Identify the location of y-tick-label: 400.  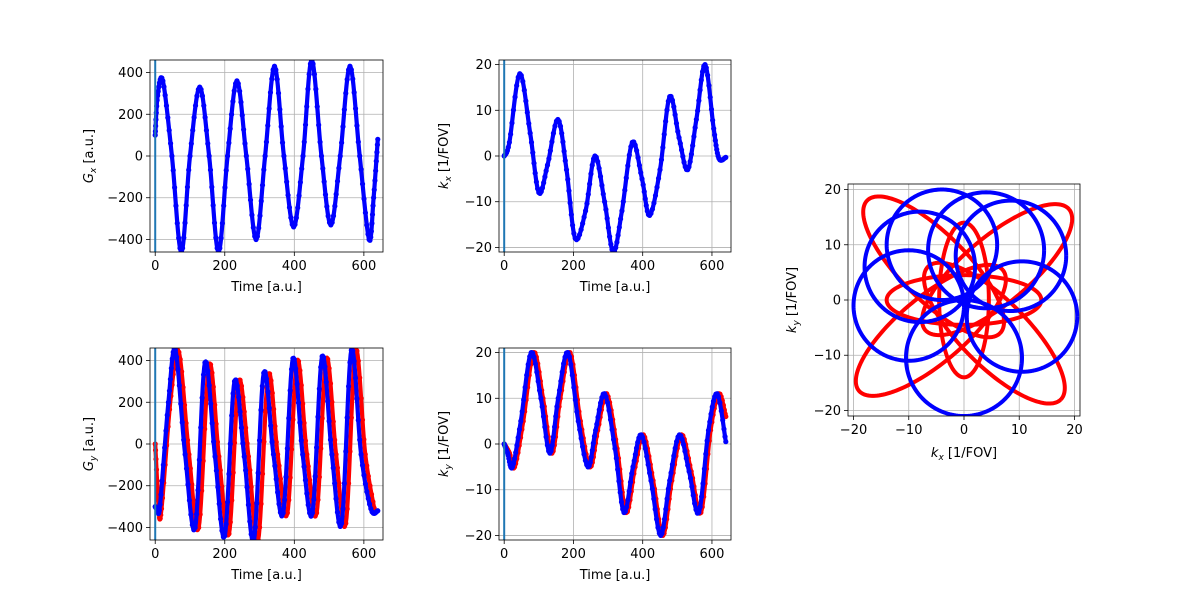
(130, 73).